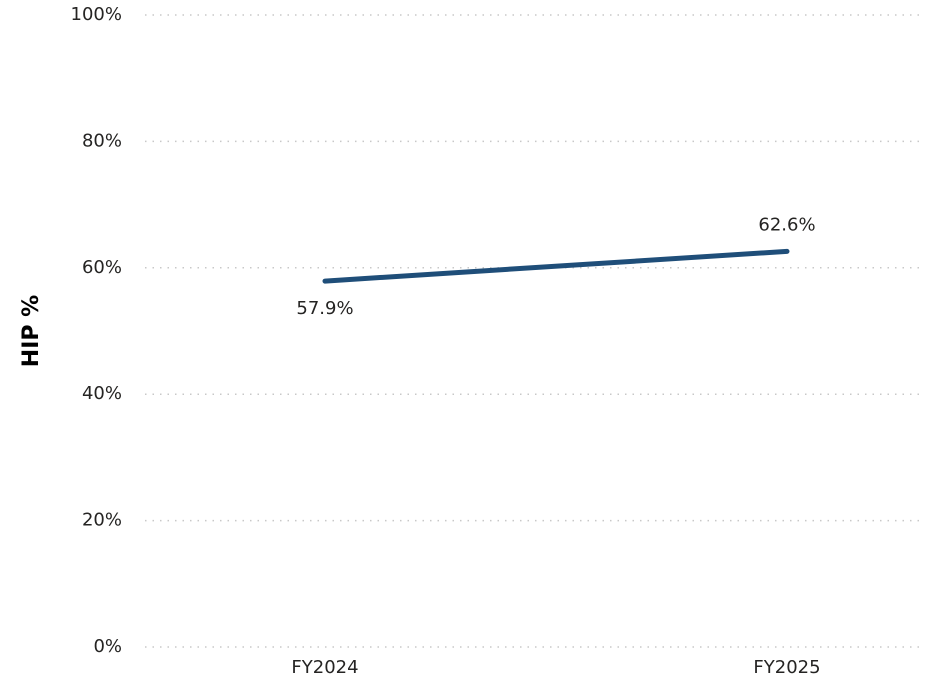 This screenshot has width=933, height=691. Describe the element at coordinates (556, 266) in the screenshot. I see `line` at that location.